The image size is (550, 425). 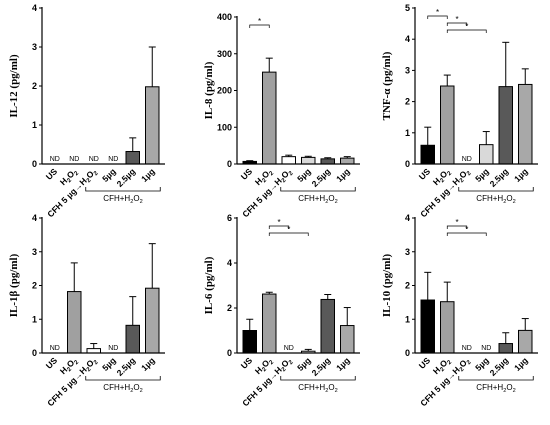 What do you see at coordinates (209, 90) in the screenshot?
I see `y-axis-label: IL-8 (pg/ml)` at bounding box center [209, 90].